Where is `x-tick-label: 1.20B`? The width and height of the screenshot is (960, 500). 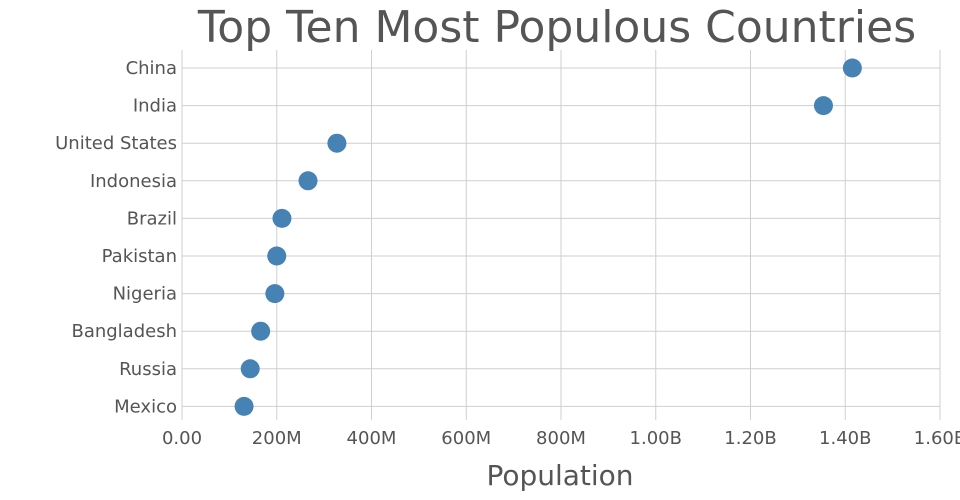 x-tick-label: 1.20B is located at coordinates (750, 438).